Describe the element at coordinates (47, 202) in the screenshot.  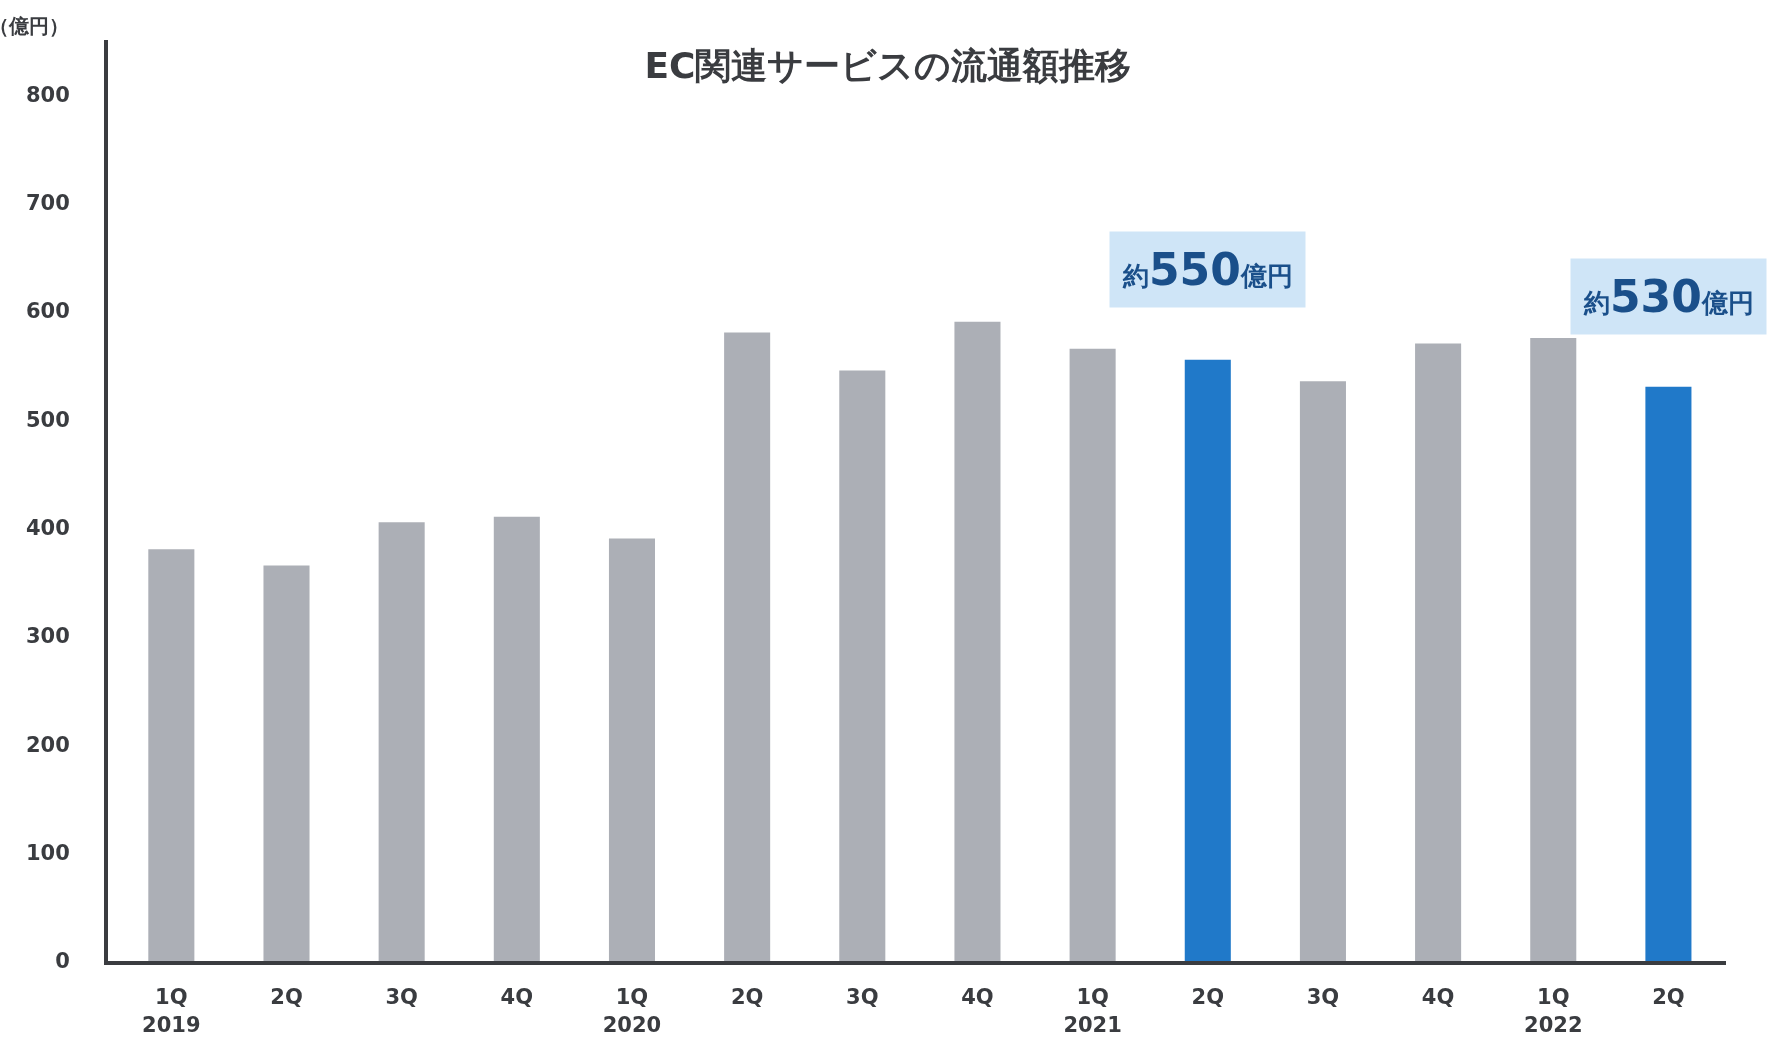
I see `y-tick-label: 700` at that location.